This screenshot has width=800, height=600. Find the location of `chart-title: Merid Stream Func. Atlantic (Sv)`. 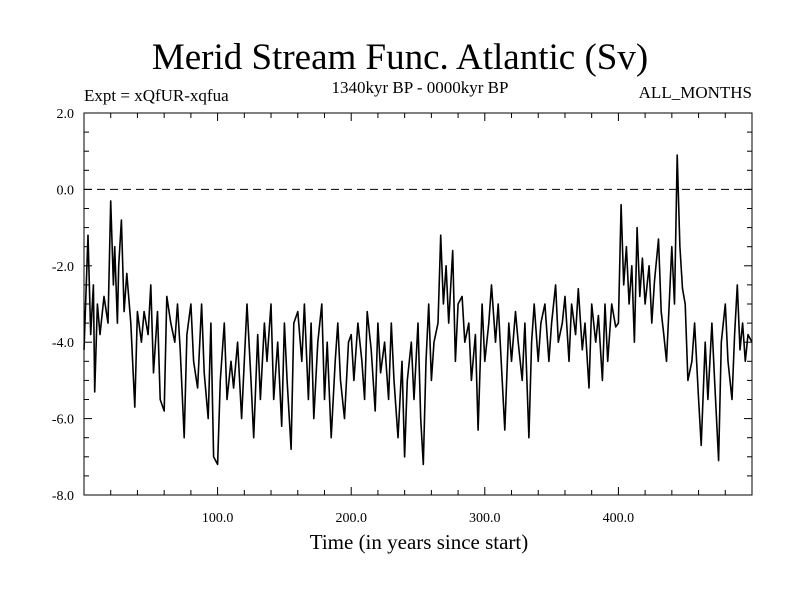

chart-title: Merid Stream Func. Atlantic (Sv) is located at coordinates (400, 57).